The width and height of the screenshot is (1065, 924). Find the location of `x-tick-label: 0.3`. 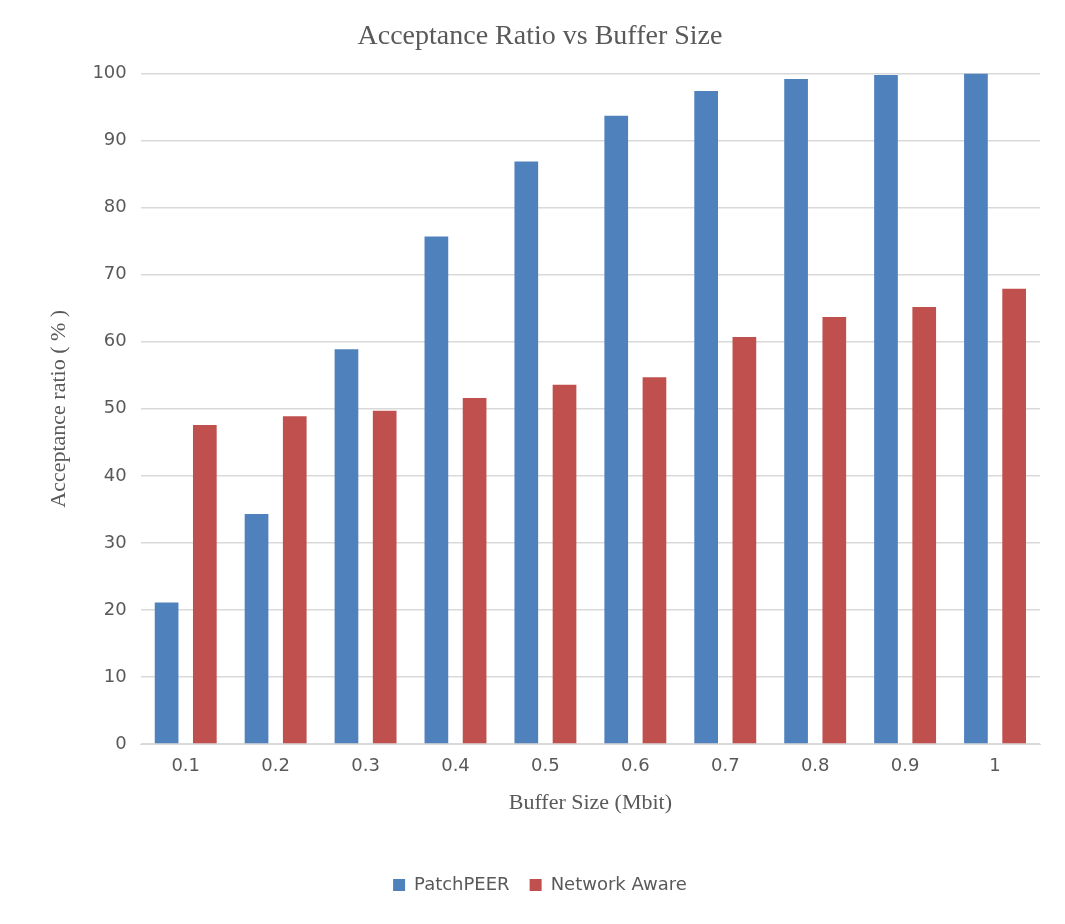

x-tick-label: 0.3 is located at coordinates (365, 765).